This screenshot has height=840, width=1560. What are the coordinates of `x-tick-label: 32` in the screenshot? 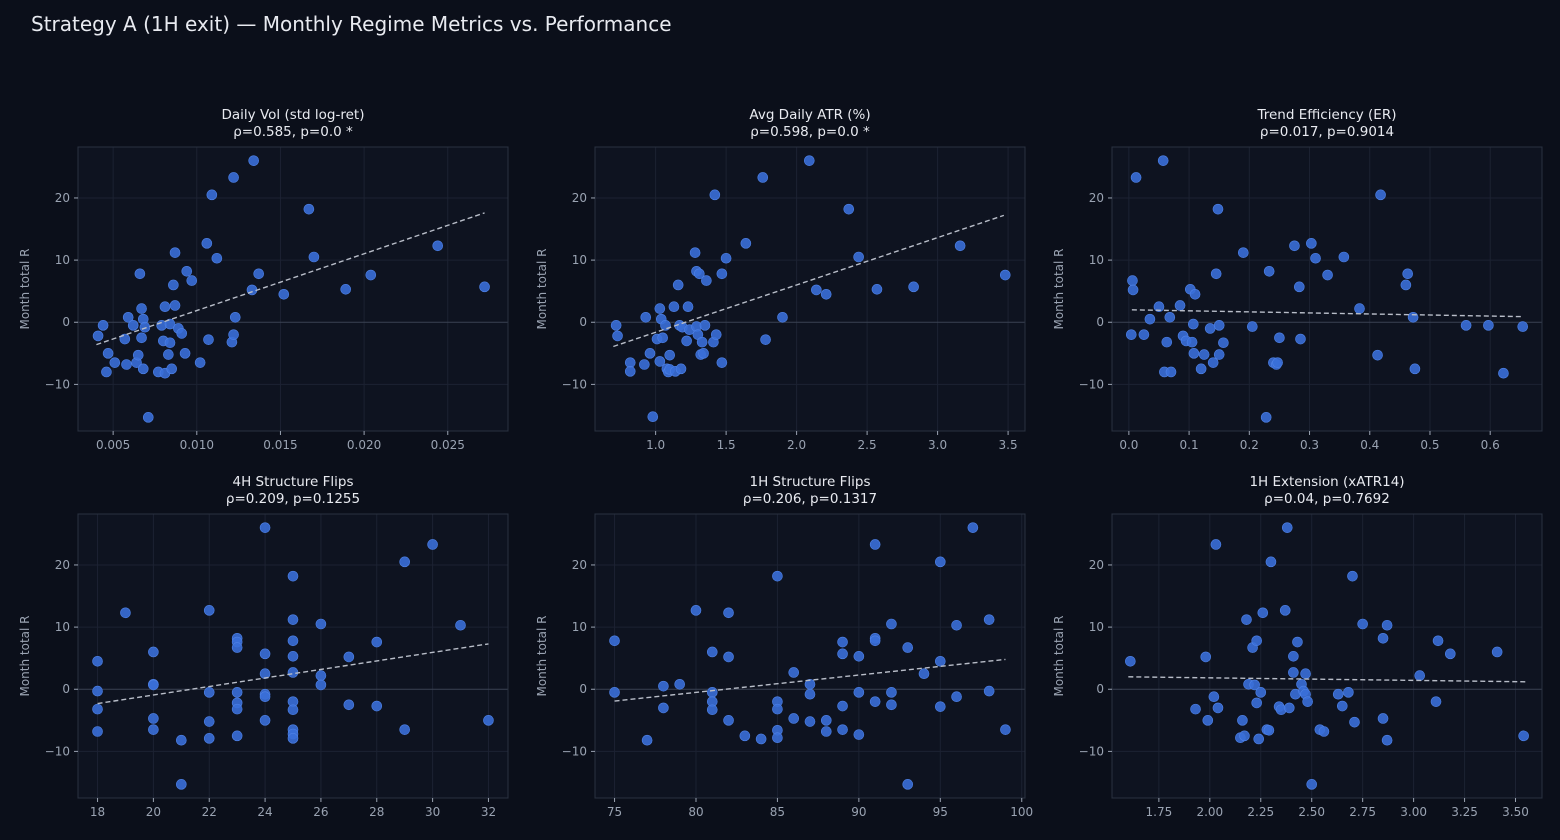 It's located at (488, 812).